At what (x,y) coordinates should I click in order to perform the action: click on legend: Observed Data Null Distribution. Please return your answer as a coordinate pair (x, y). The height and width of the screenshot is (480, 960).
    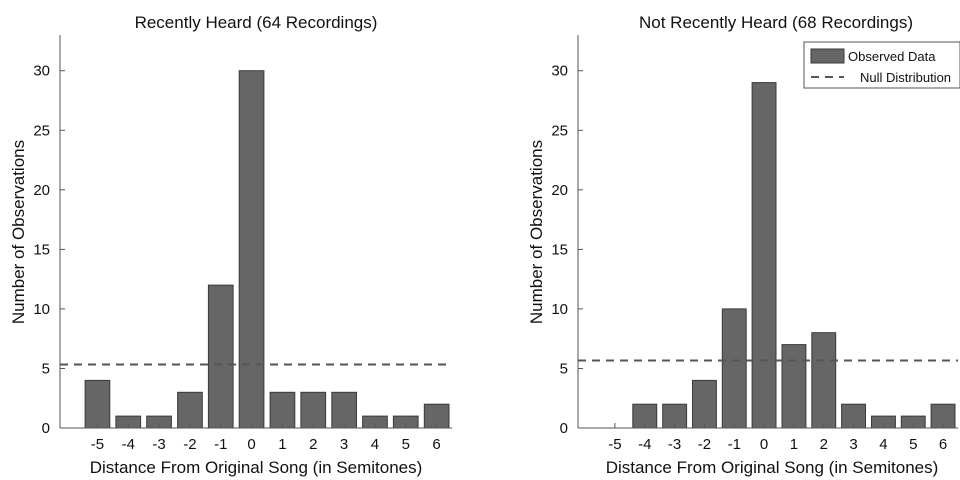
    Looking at the image, I should click on (881, 65).